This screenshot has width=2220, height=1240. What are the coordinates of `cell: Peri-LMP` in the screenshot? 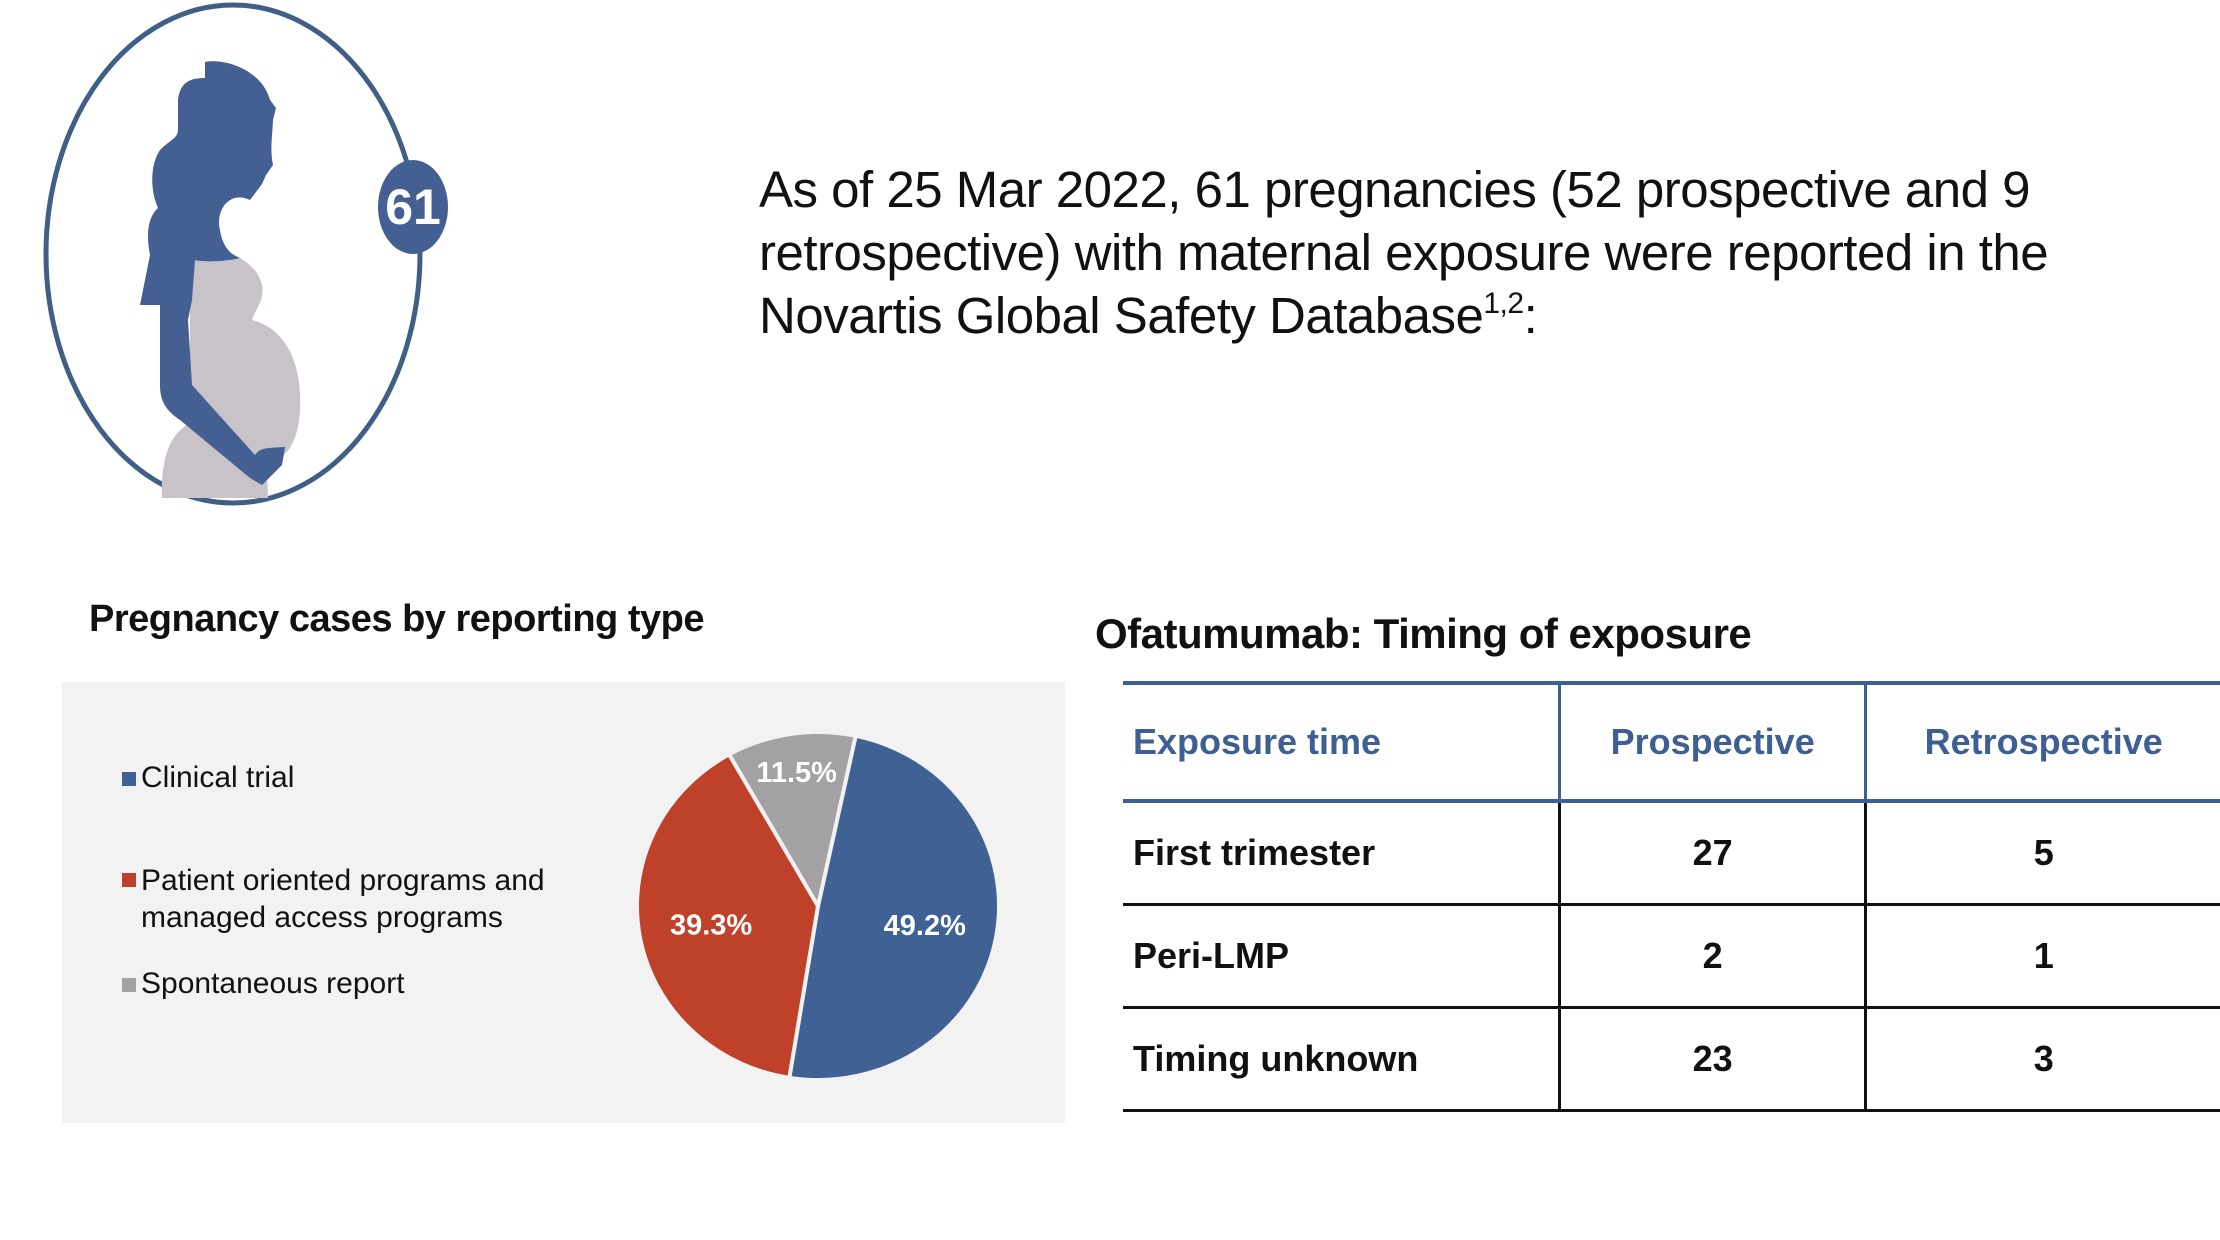 It's located at (1341, 956).